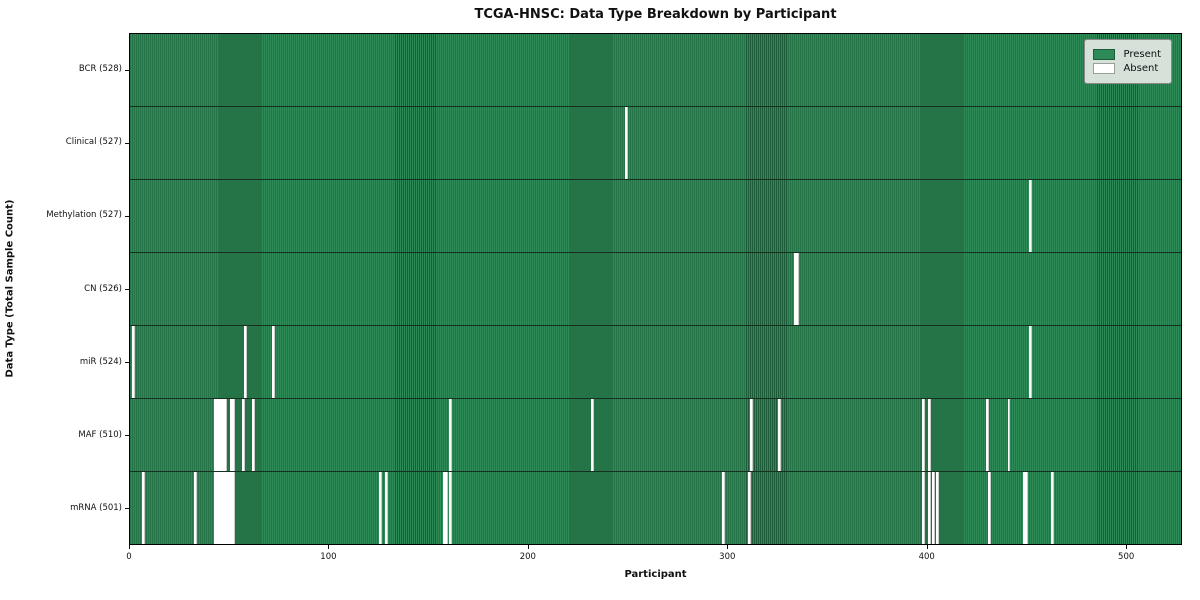 The width and height of the screenshot is (1200, 600). I want to click on legend-label-present: Present, so click(1142, 54).